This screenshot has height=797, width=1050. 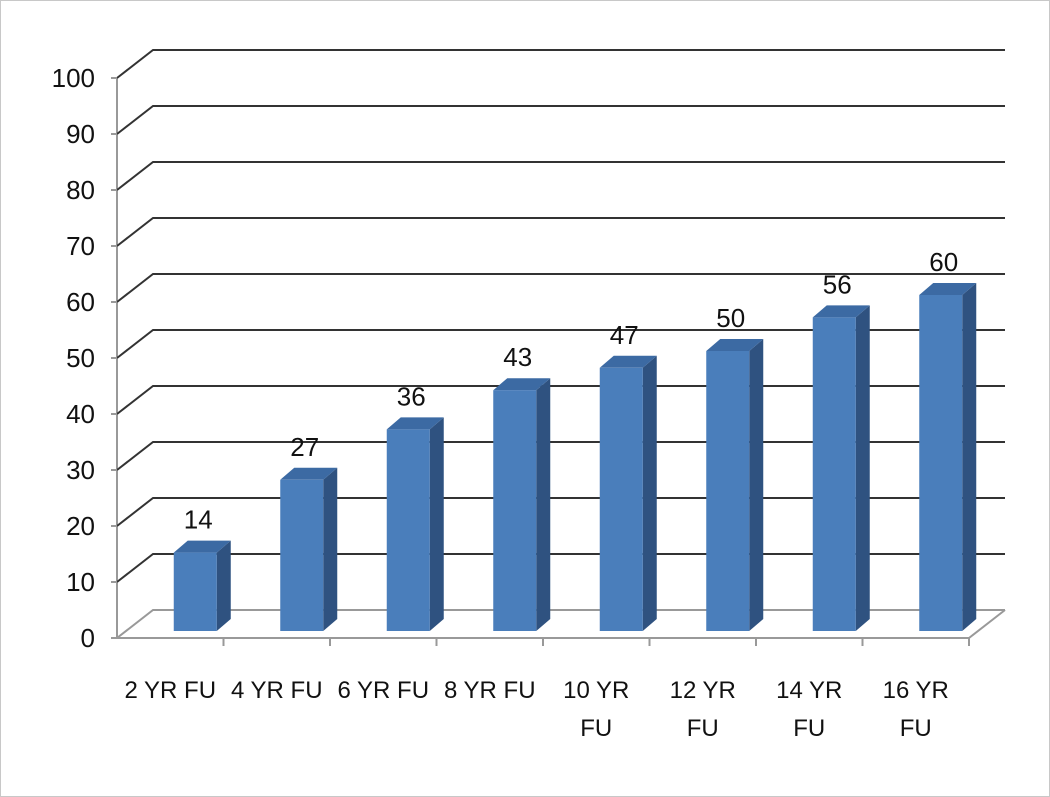 I want to click on y-tick-label: 70, so click(x=80, y=246).